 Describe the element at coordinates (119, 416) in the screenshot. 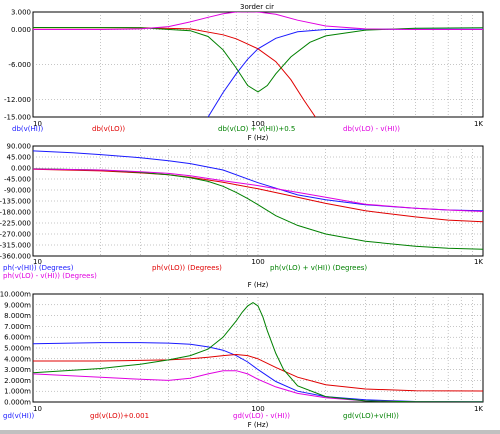

I see `legend-entry: gd(v(LO))+0.001` at that location.